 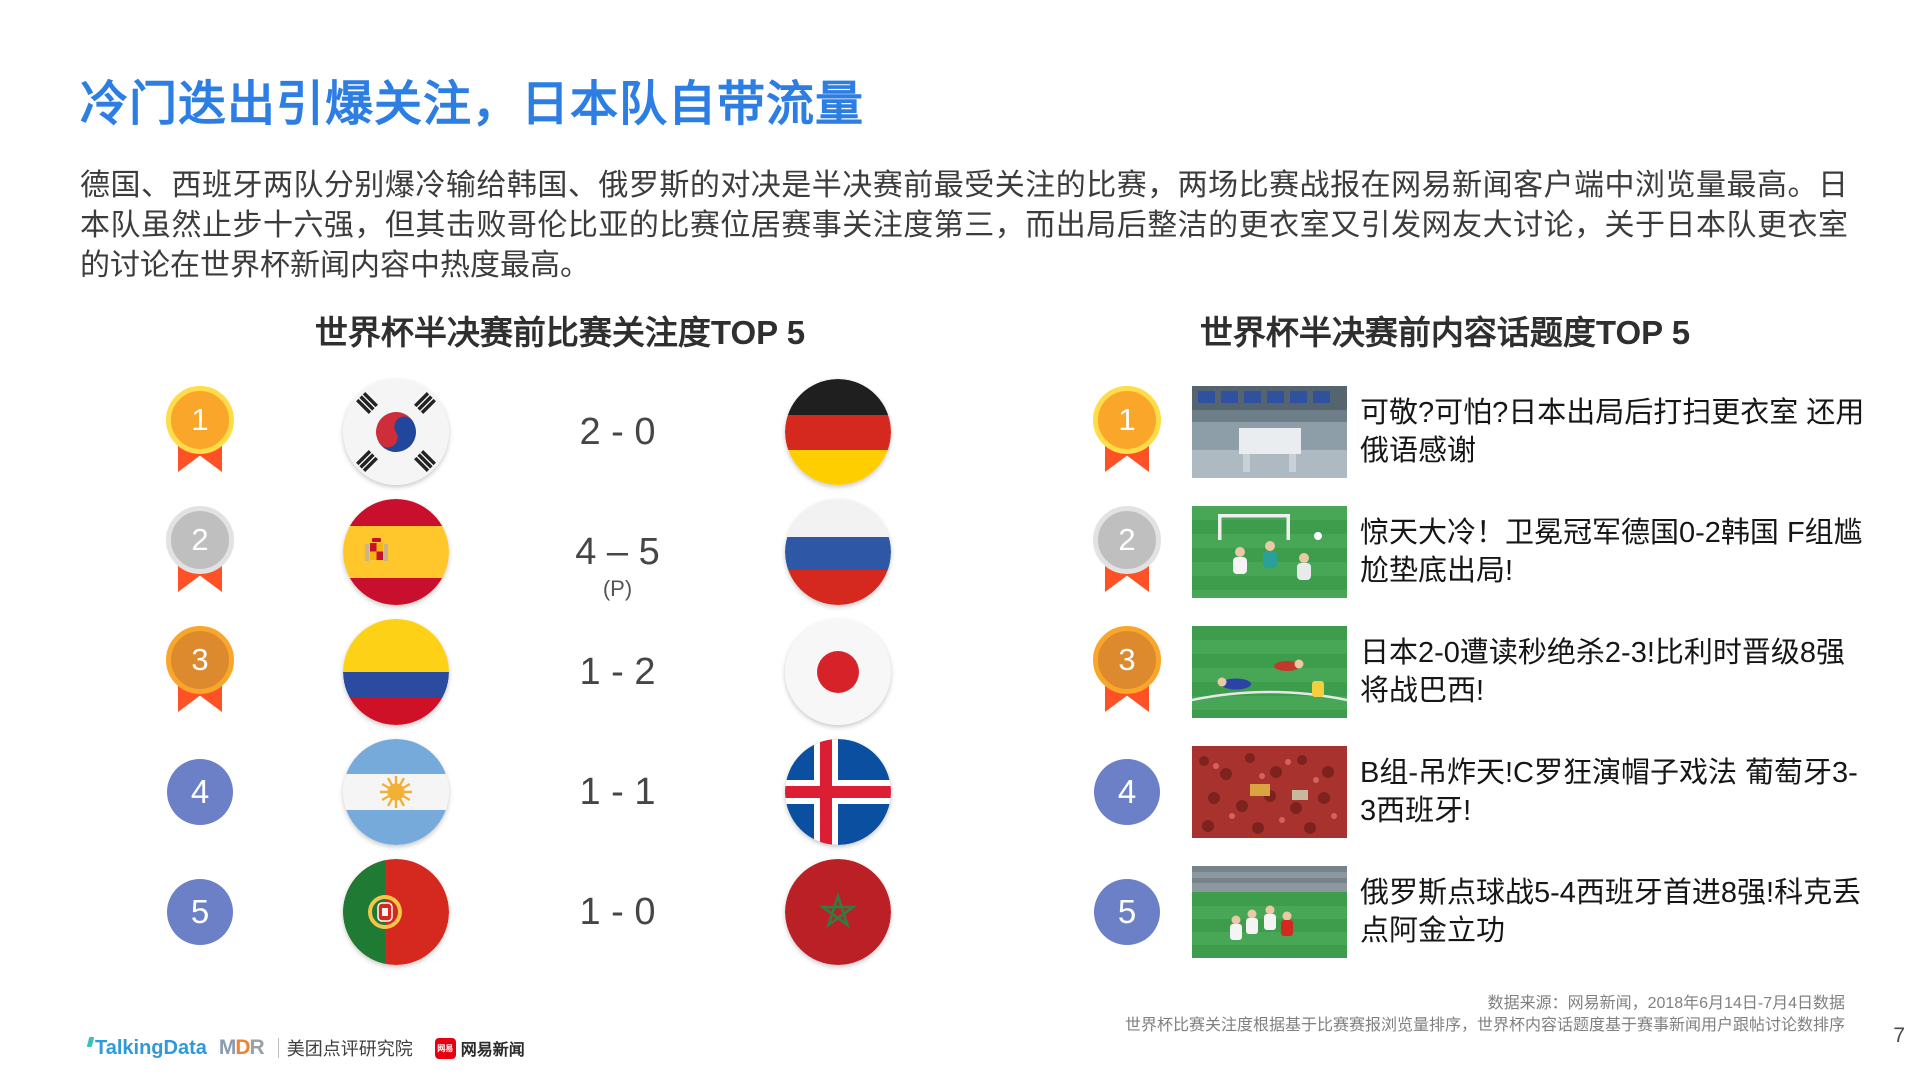 I want to click on flag-spain-icon, so click(x=396, y=552).